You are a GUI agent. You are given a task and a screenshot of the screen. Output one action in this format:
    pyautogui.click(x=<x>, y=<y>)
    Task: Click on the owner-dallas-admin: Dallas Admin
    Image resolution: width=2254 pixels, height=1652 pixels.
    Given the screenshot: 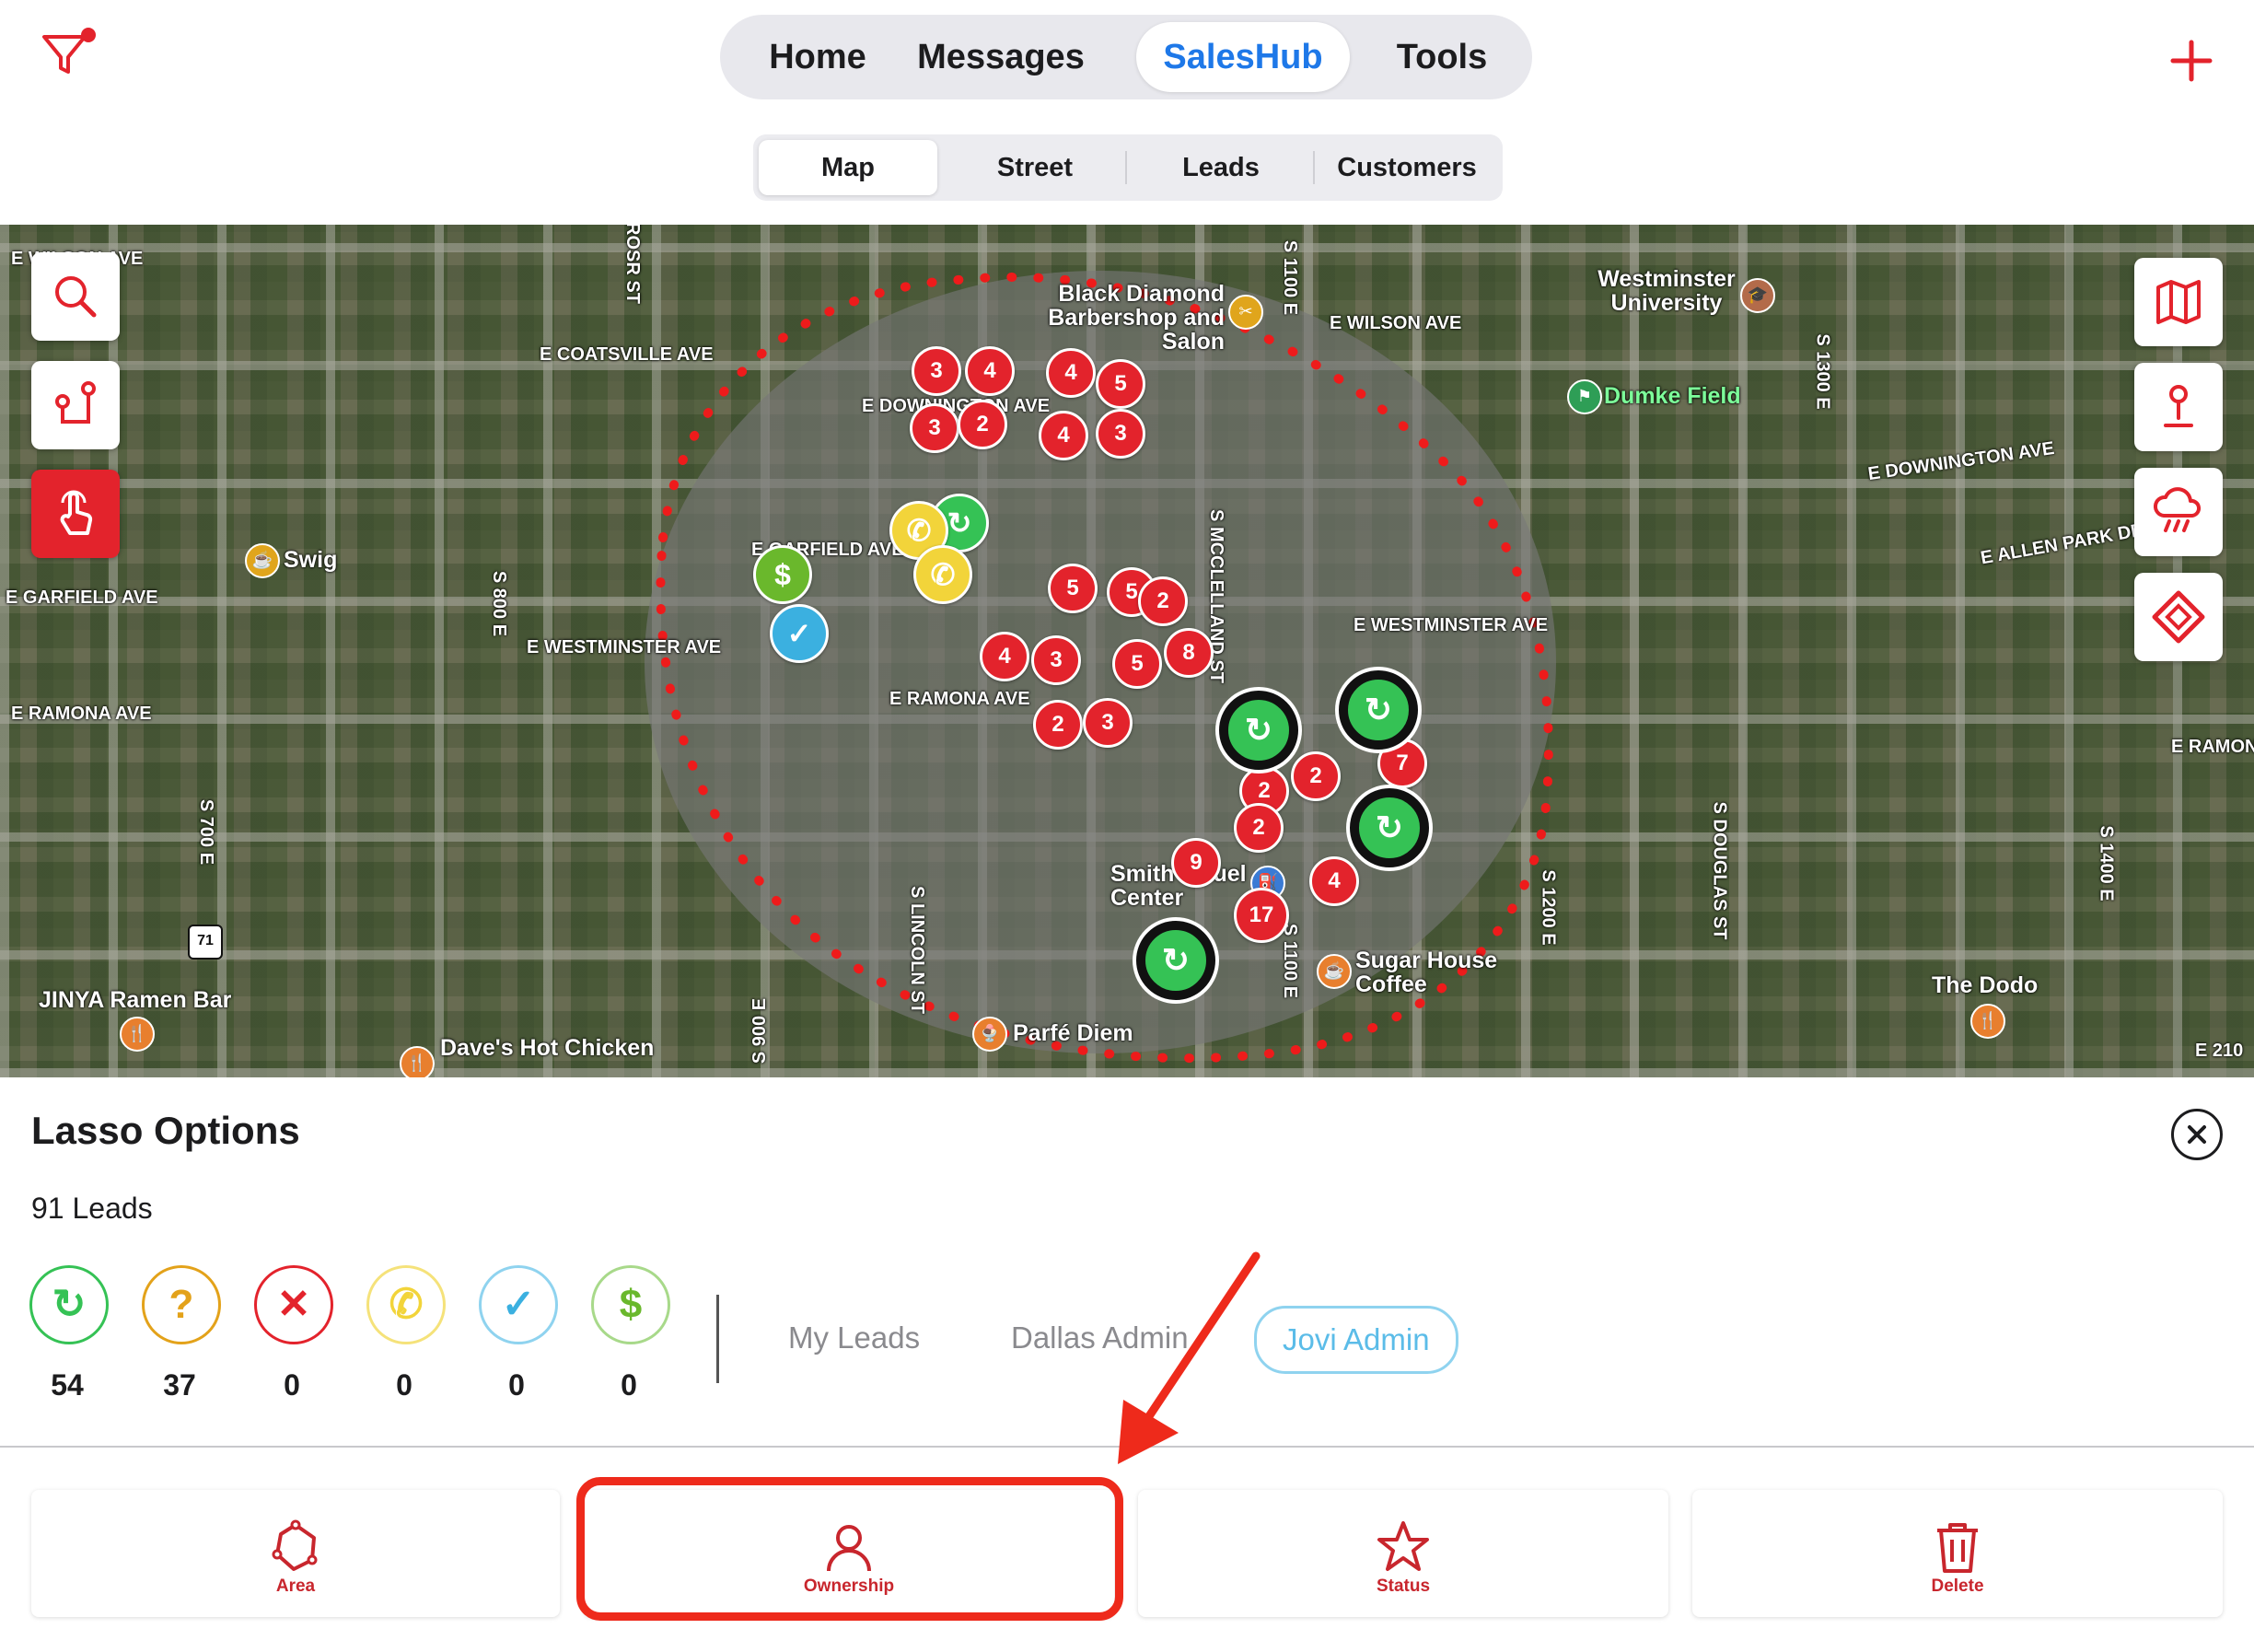 What is the action you would take?
    pyautogui.click(x=1100, y=1337)
    